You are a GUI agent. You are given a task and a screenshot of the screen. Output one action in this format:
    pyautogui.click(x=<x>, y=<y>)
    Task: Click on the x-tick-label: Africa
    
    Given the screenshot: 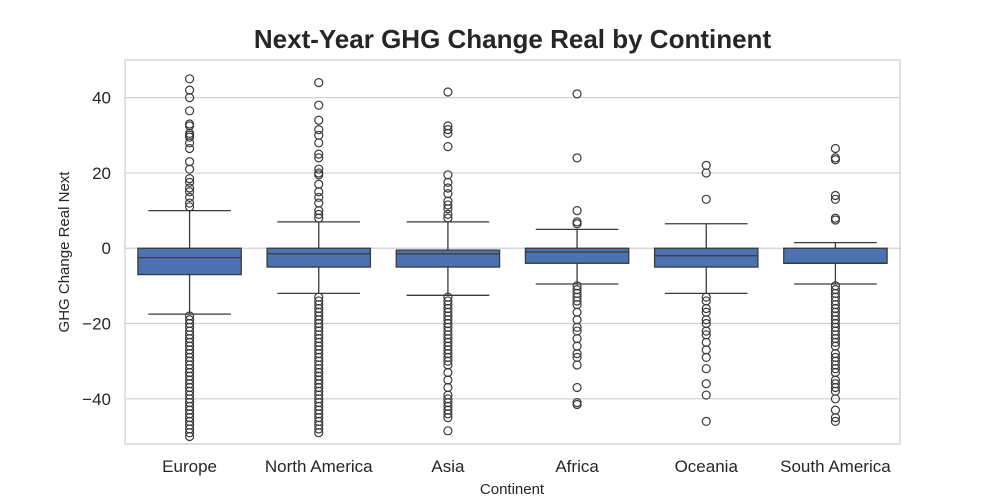 What is the action you would take?
    pyautogui.click(x=577, y=466)
    